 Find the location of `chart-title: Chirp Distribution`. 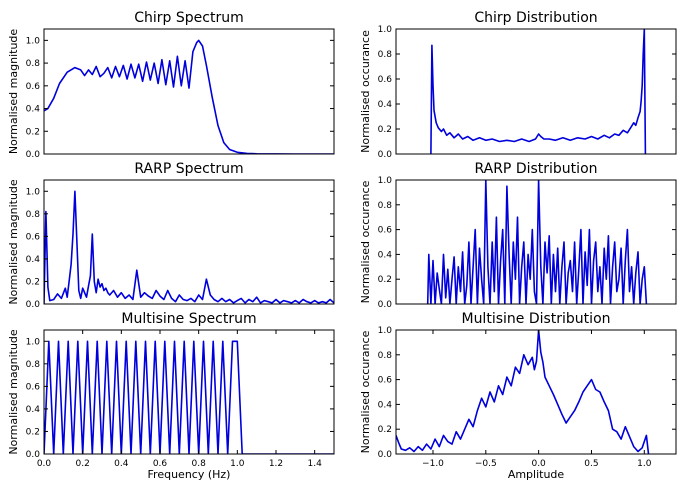

chart-title: Chirp Distribution is located at coordinates (535, 18).